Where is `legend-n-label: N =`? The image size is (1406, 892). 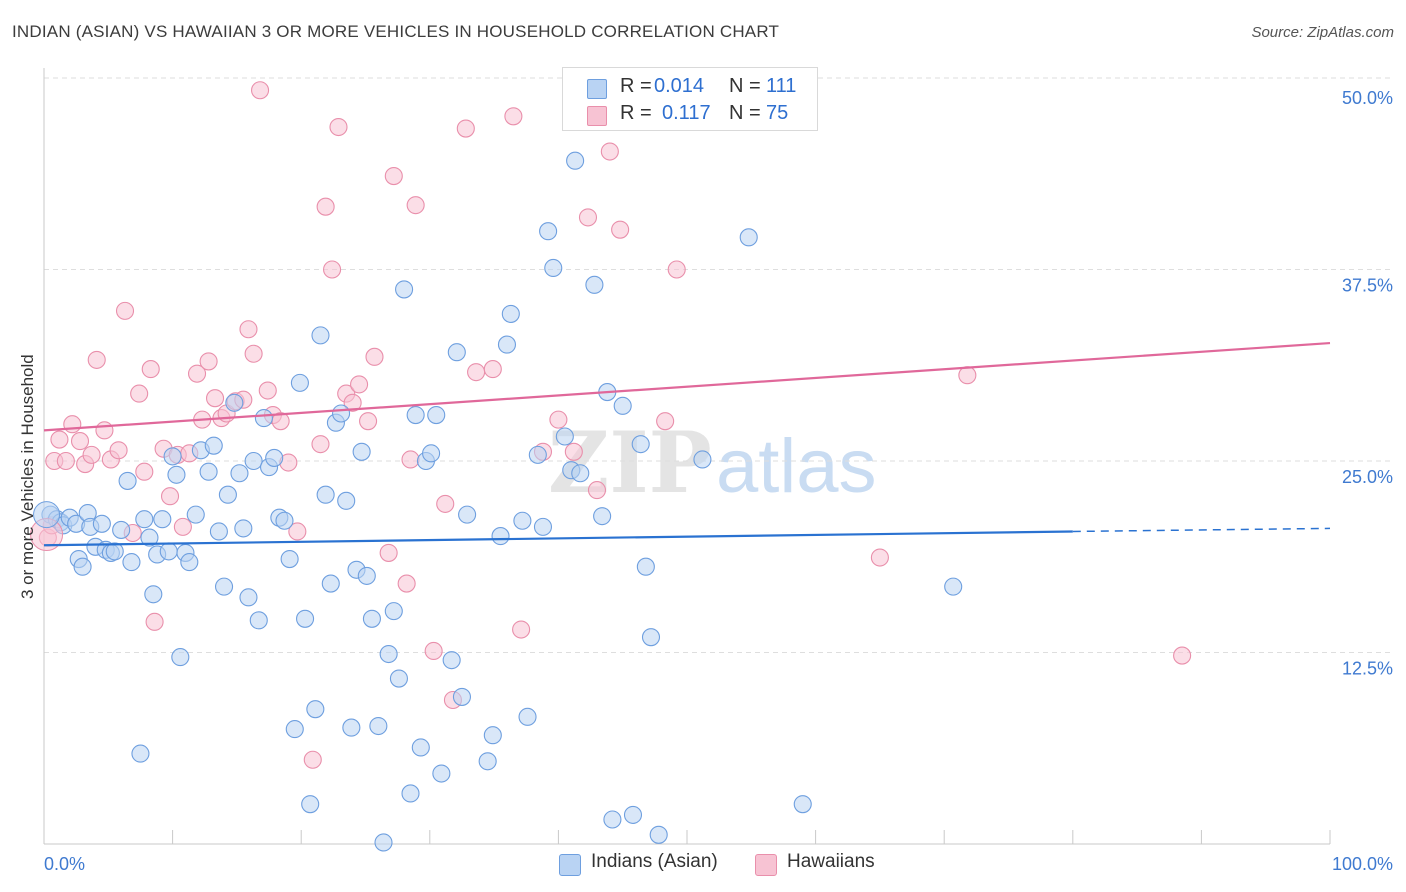 legend-n-label: N = is located at coordinates (745, 86).